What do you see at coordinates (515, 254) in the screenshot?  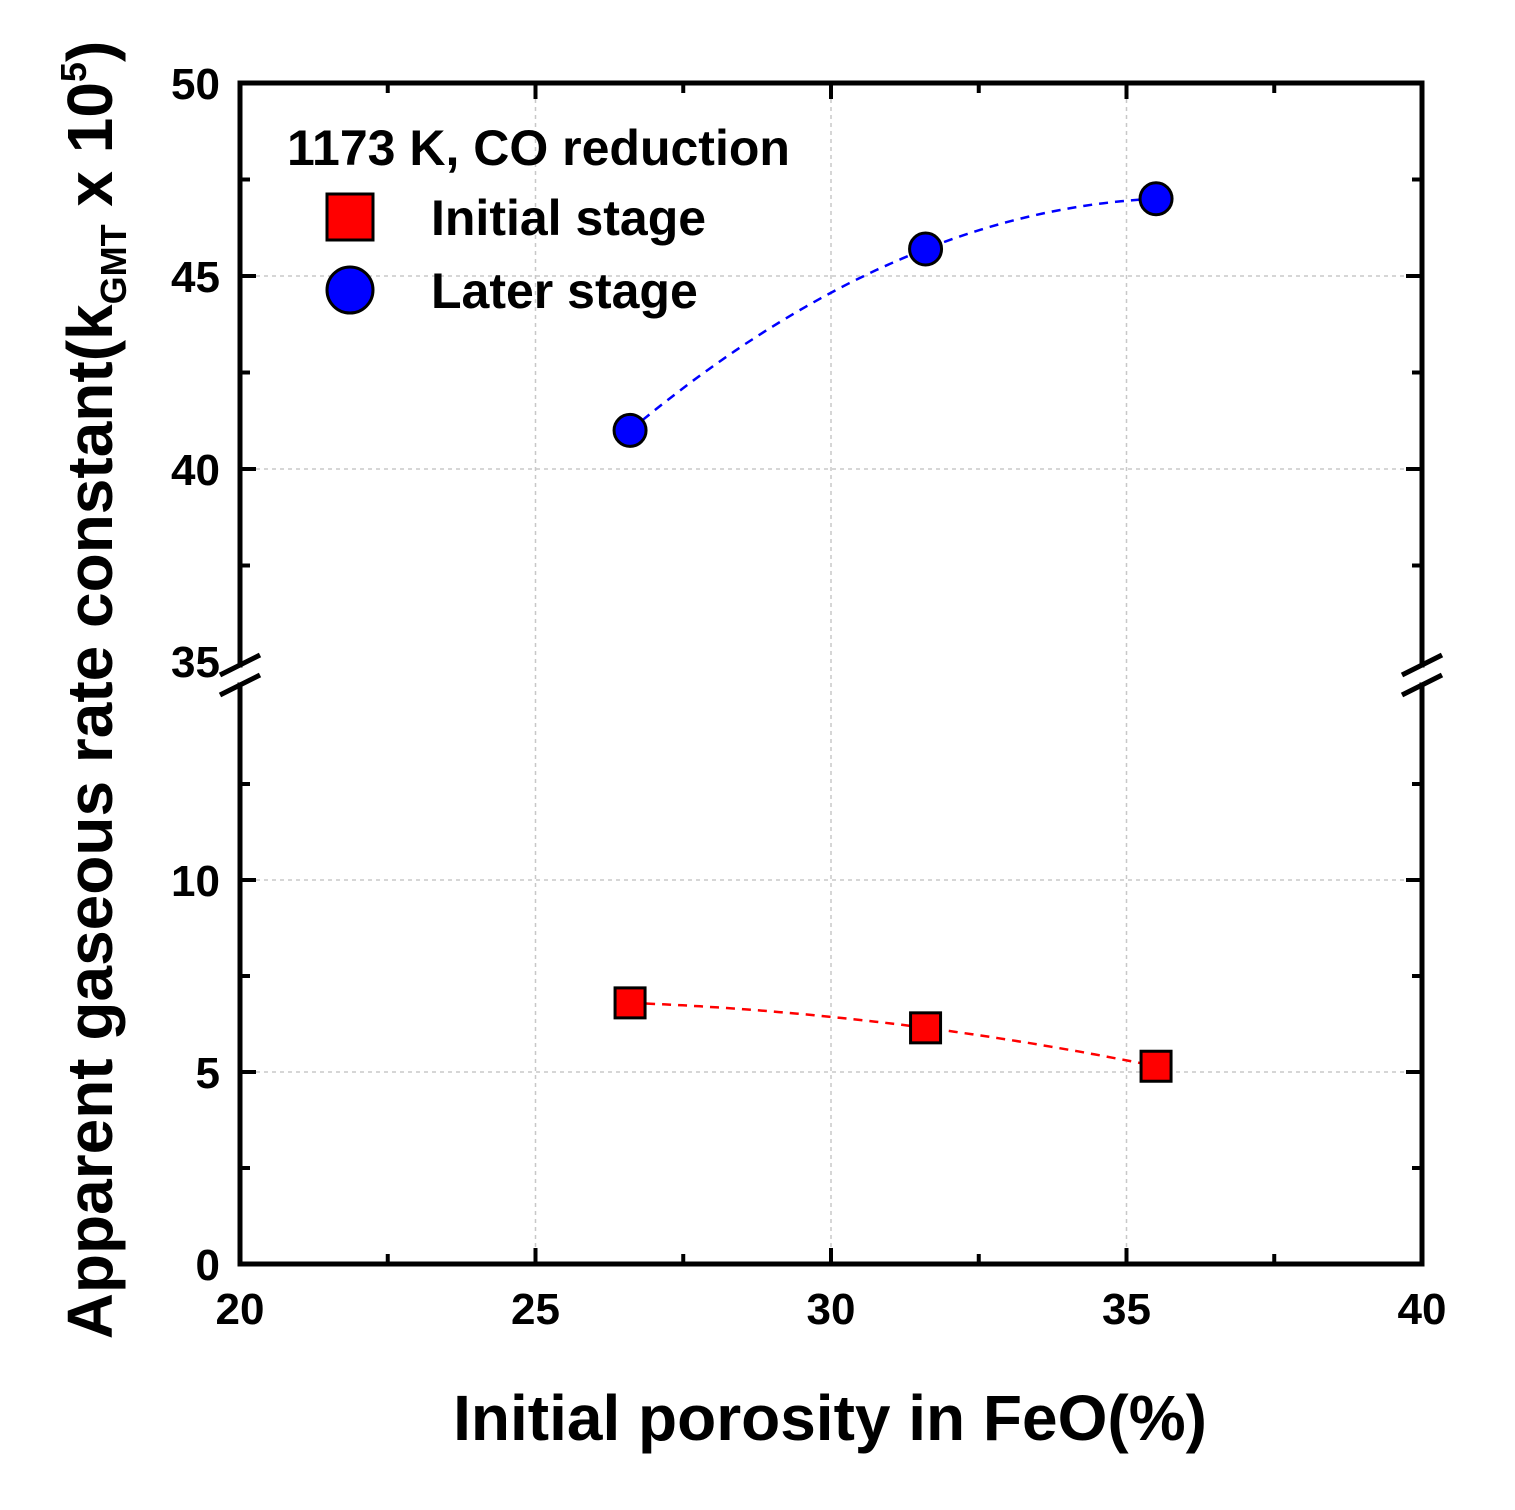 I see `legend: Initial stage Later stage` at bounding box center [515, 254].